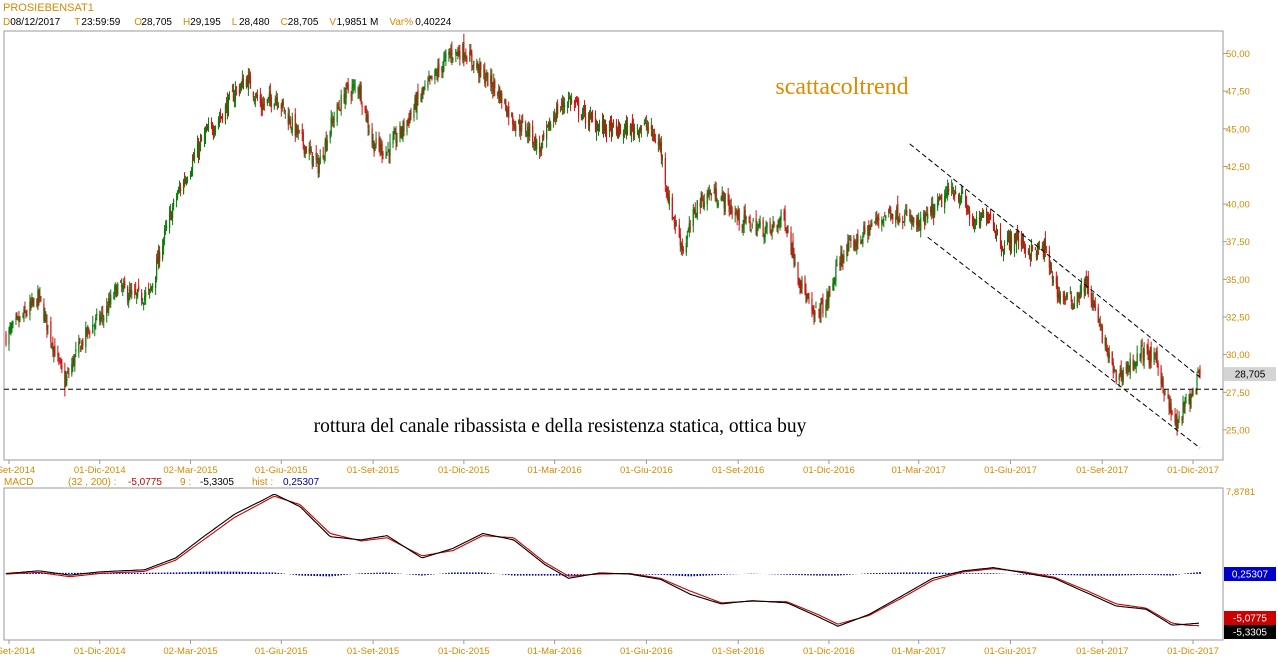 This screenshot has width=1278, height=668. What do you see at coordinates (1250, 632) in the screenshot?
I see `signal-value-box` at bounding box center [1250, 632].